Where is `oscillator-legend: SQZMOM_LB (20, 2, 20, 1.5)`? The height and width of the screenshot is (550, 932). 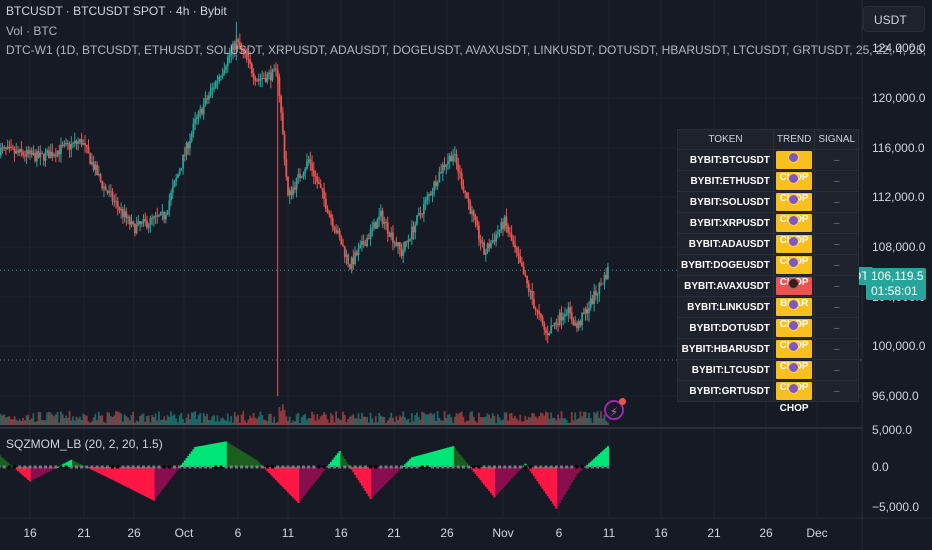
oscillator-legend: SQZMOM_LB (20, 2, 20, 1.5) is located at coordinates (84, 444).